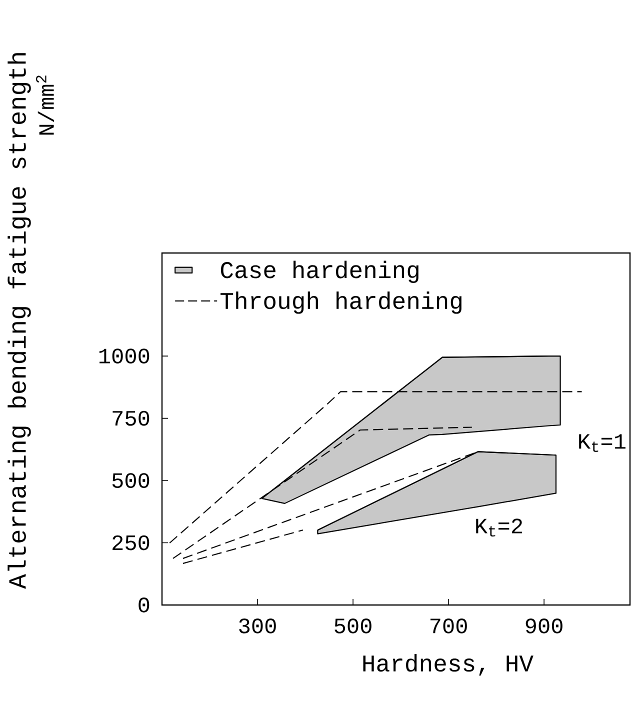  Describe the element at coordinates (499, 527) in the screenshot. I see `annotation: K$_{t}$=2` at that location.